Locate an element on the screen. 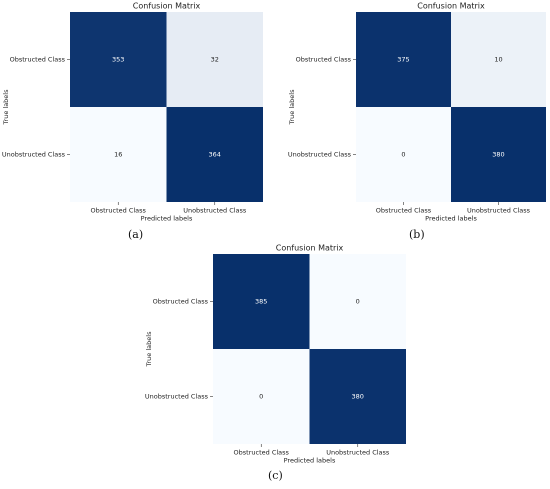 Image resolution: width=550 pixels, height=489 pixels. caption-c: (c) is located at coordinates (275, 475).